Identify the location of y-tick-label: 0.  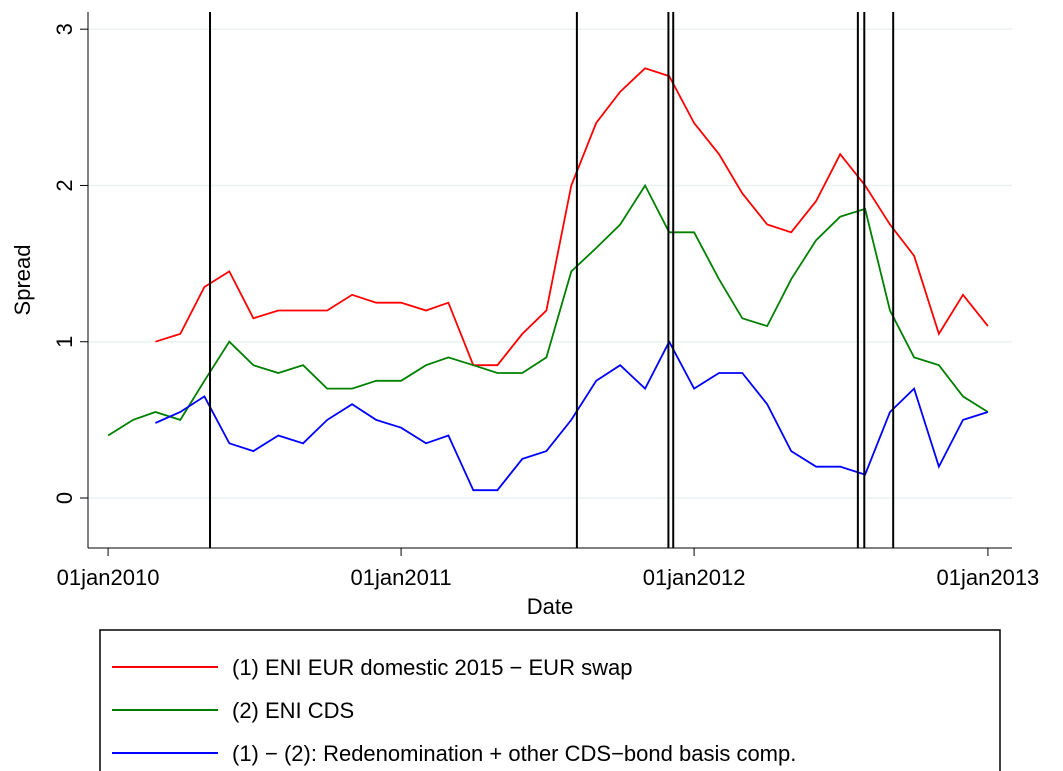
(64, 498).